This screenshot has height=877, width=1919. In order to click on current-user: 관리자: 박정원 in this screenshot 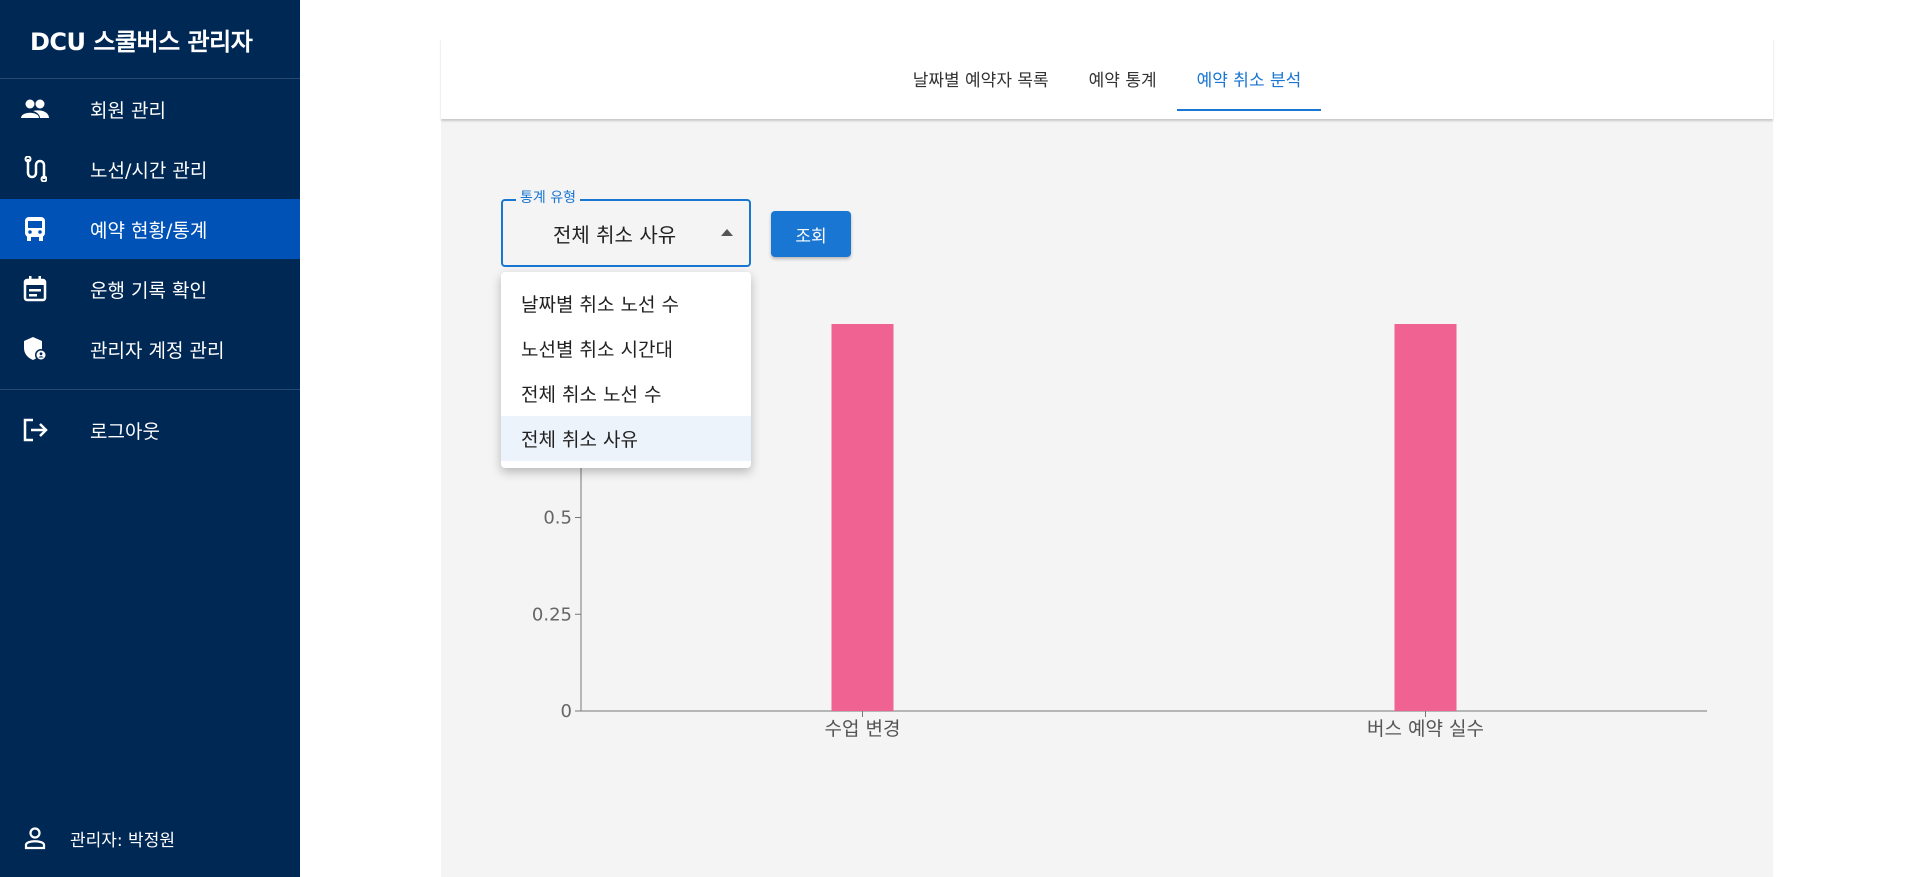, I will do `click(97, 838)`.